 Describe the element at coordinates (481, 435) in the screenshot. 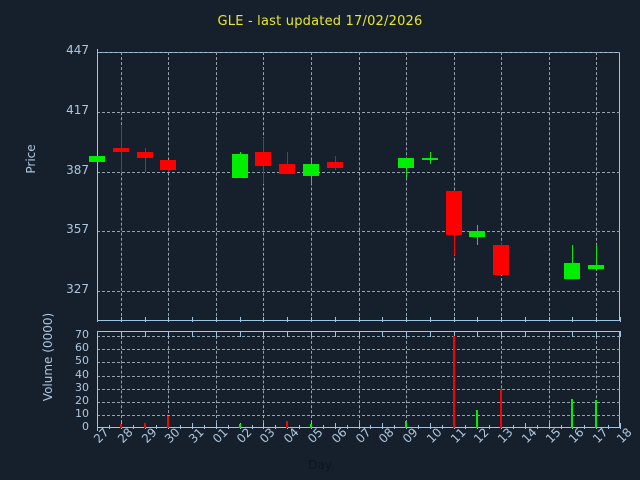

I see `day-tick-label: 12` at that location.